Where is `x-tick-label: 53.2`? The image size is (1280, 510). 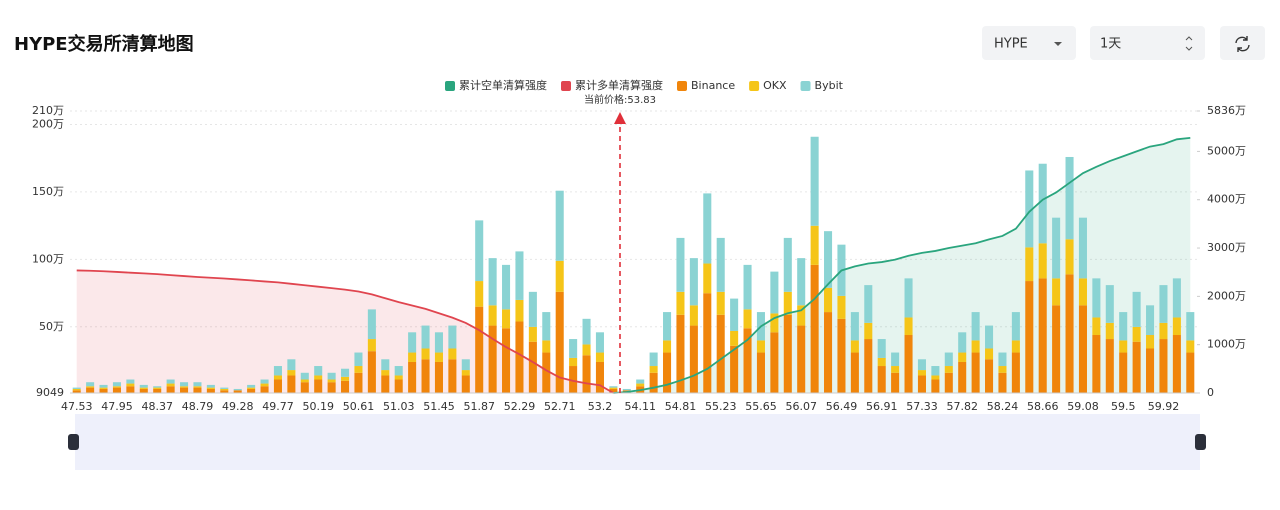 x-tick-label: 53.2 is located at coordinates (600, 406).